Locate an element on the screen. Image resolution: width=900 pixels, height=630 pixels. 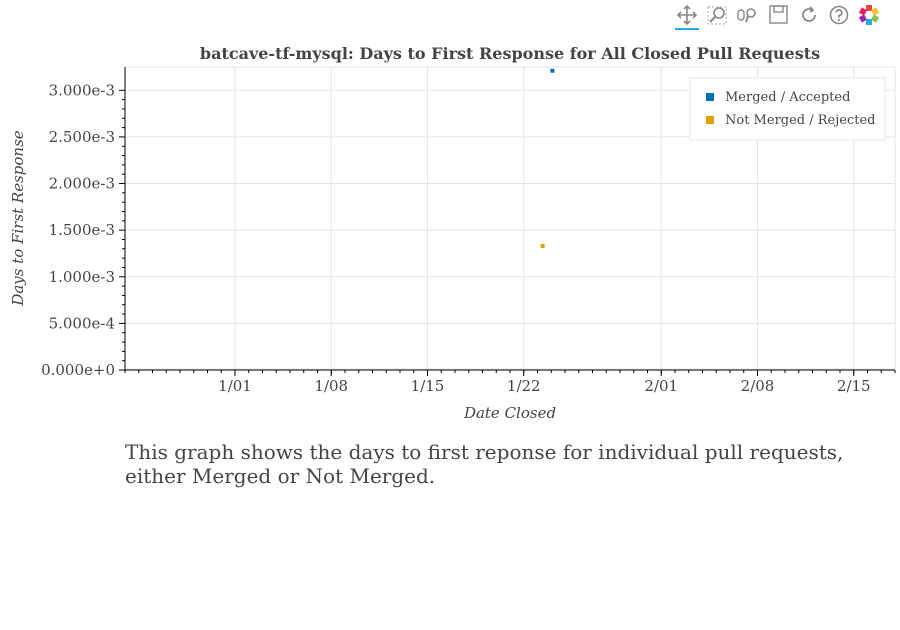
y-tick-label: 5.000e-4 is located at coordinates (82, 323).